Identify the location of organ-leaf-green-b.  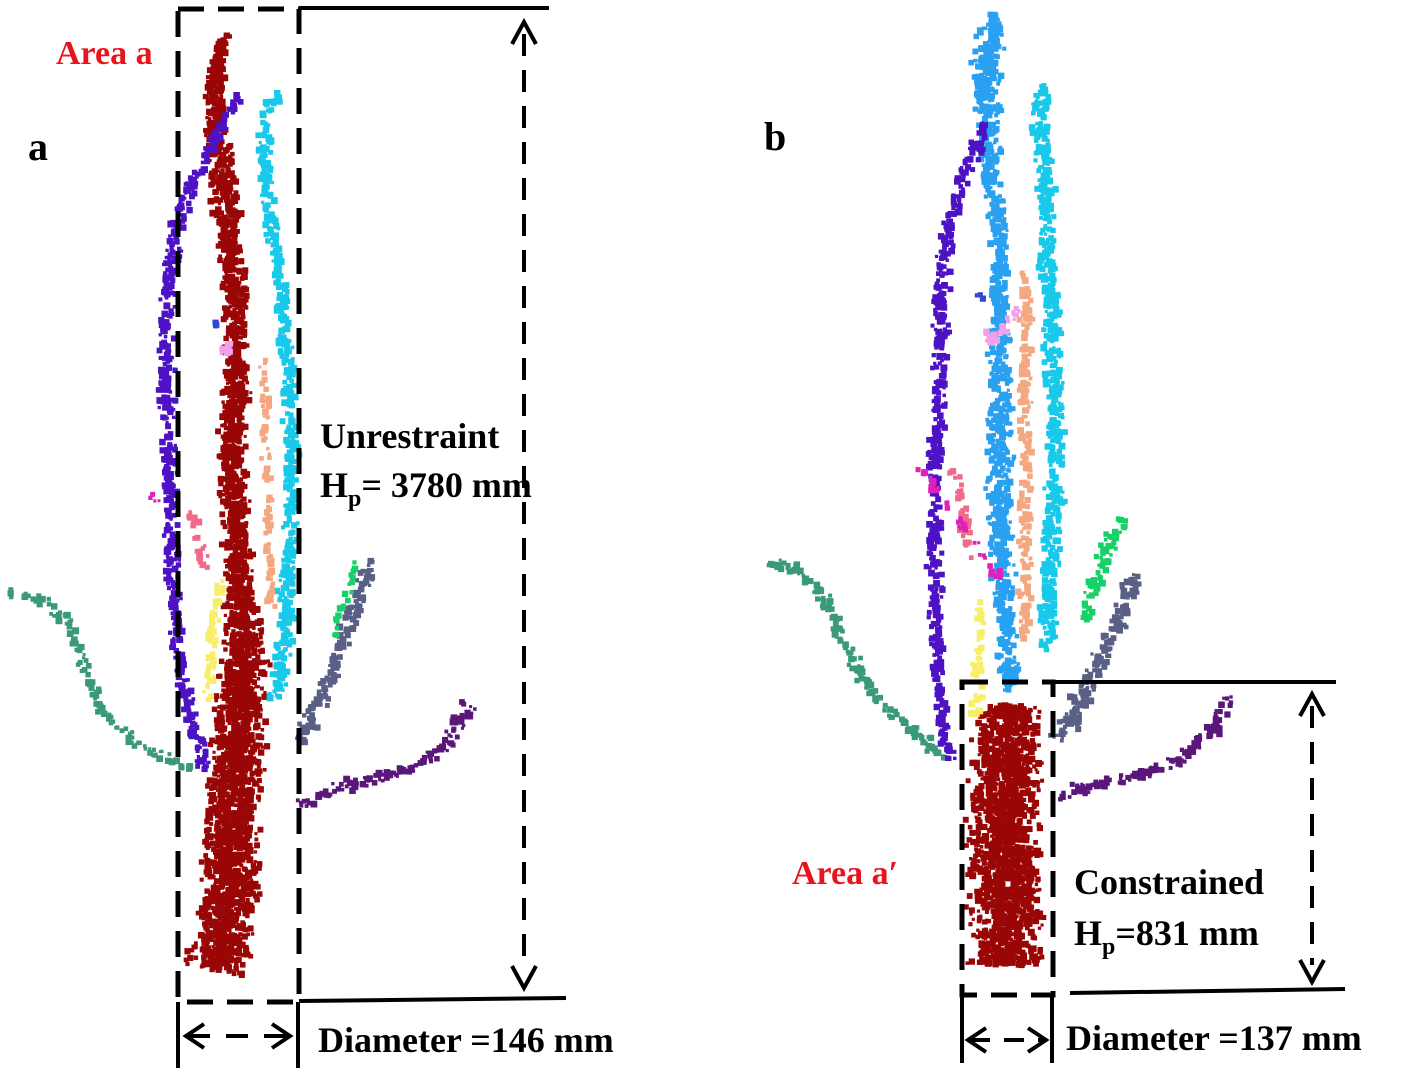
(1104, 569).